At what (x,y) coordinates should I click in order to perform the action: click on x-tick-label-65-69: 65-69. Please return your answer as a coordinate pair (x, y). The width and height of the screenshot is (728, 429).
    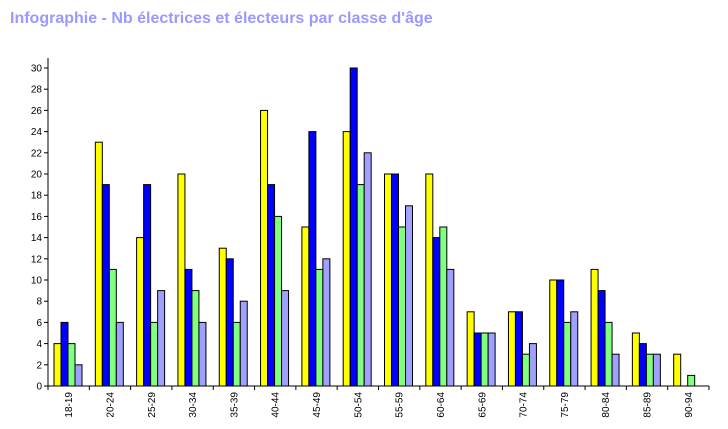
    Looking at the image, I should click on (482, 405).